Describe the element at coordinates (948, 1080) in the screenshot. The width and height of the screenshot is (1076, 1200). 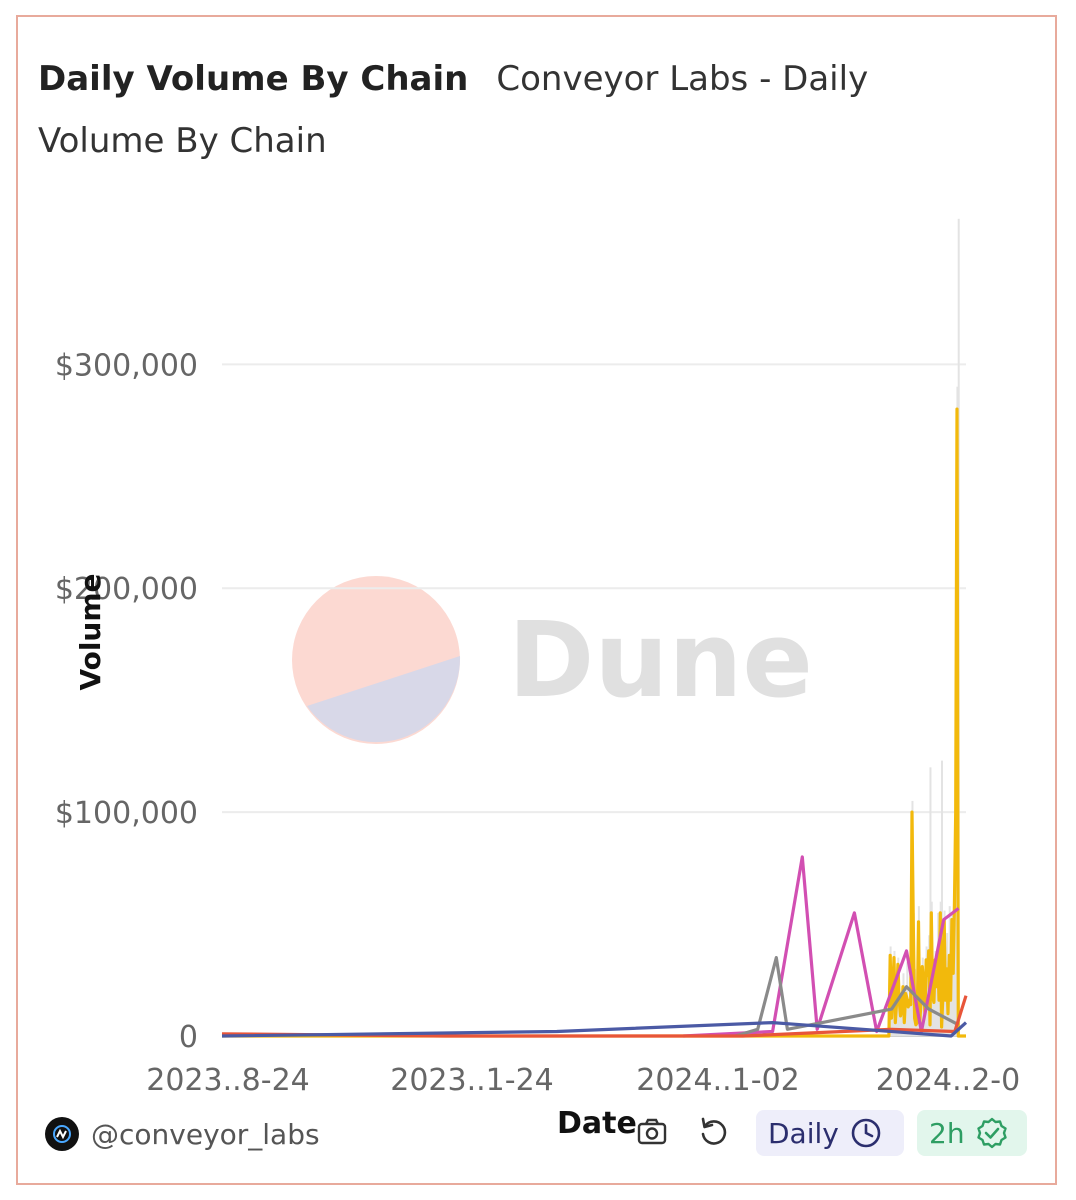
I see `x-tick-label: 2024..2-0` at that location.